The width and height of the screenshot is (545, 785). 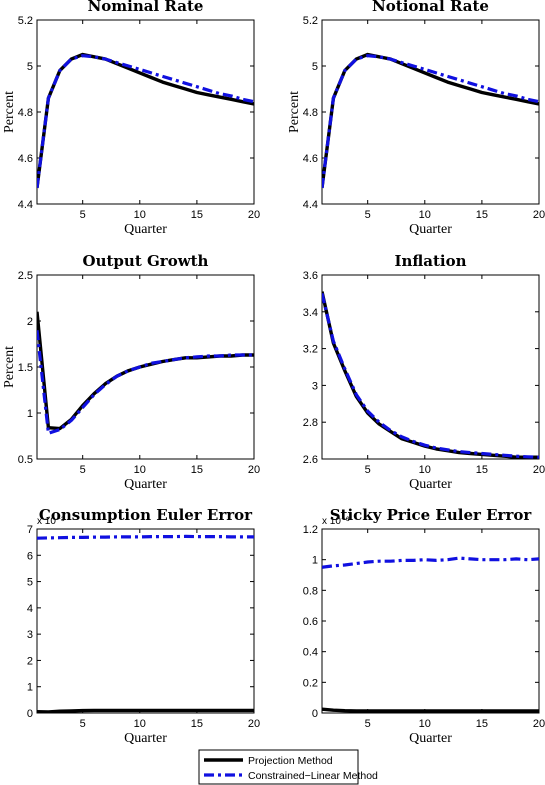 I want to click on consumption-euler-error-y-tick-label: 5, so click(x=30, y=583).